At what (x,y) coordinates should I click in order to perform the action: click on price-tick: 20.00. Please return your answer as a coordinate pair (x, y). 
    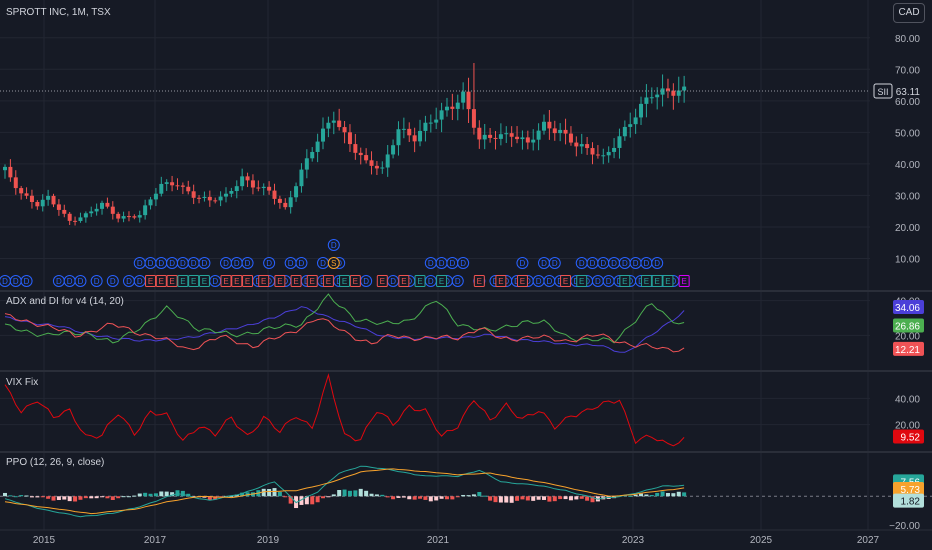
    Looking at the image, I should click on (907, 228).